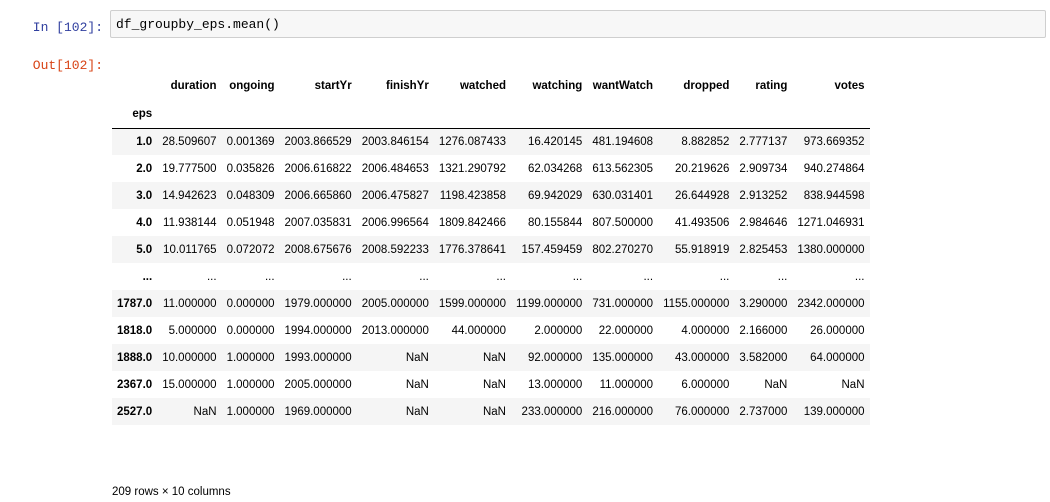 This screenshot has width=1050, height=502. What do you see at coordinates (193, 86) in the screenshot?
I see `column-header-duration: duration` at bounding box center [193, 86].